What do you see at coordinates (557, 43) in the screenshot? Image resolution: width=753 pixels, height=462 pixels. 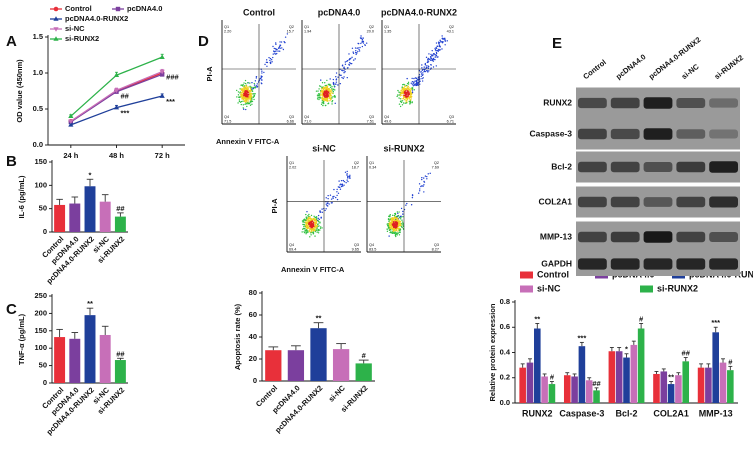 I see `panel-letter: E` at bounding box center [557, 43].